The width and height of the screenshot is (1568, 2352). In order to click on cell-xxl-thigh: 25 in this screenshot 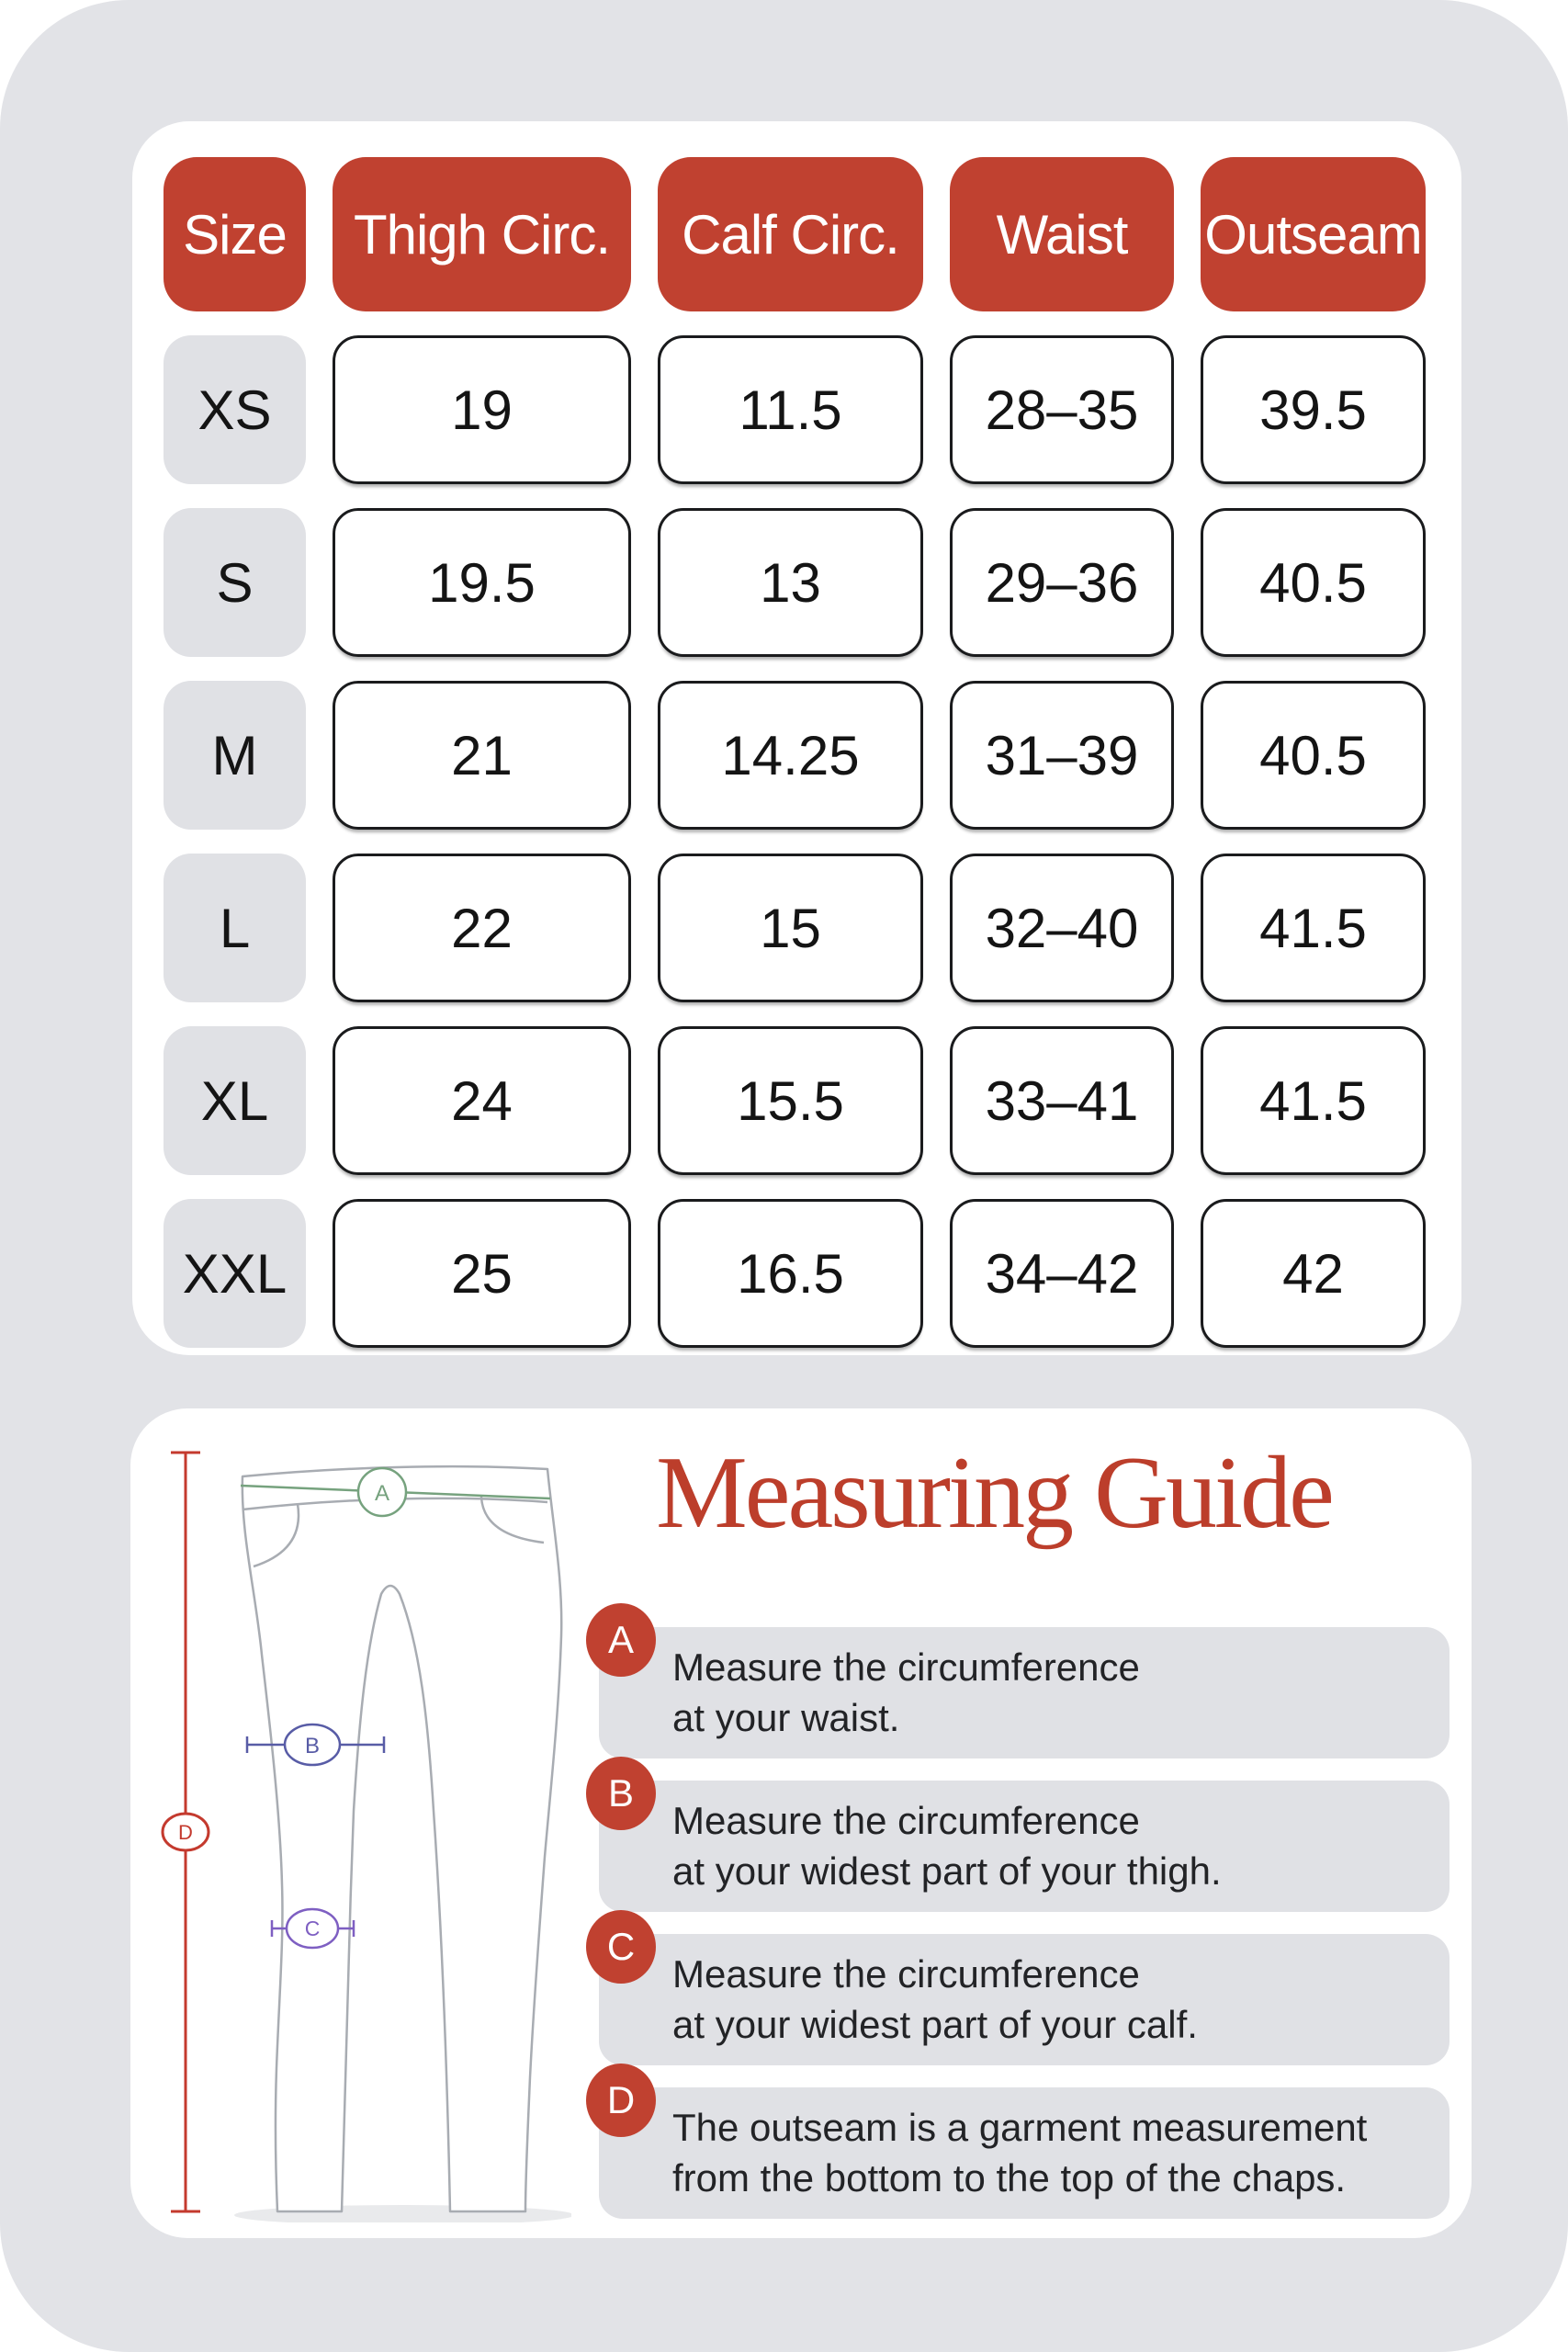, I will do `click(482, 1274)`.